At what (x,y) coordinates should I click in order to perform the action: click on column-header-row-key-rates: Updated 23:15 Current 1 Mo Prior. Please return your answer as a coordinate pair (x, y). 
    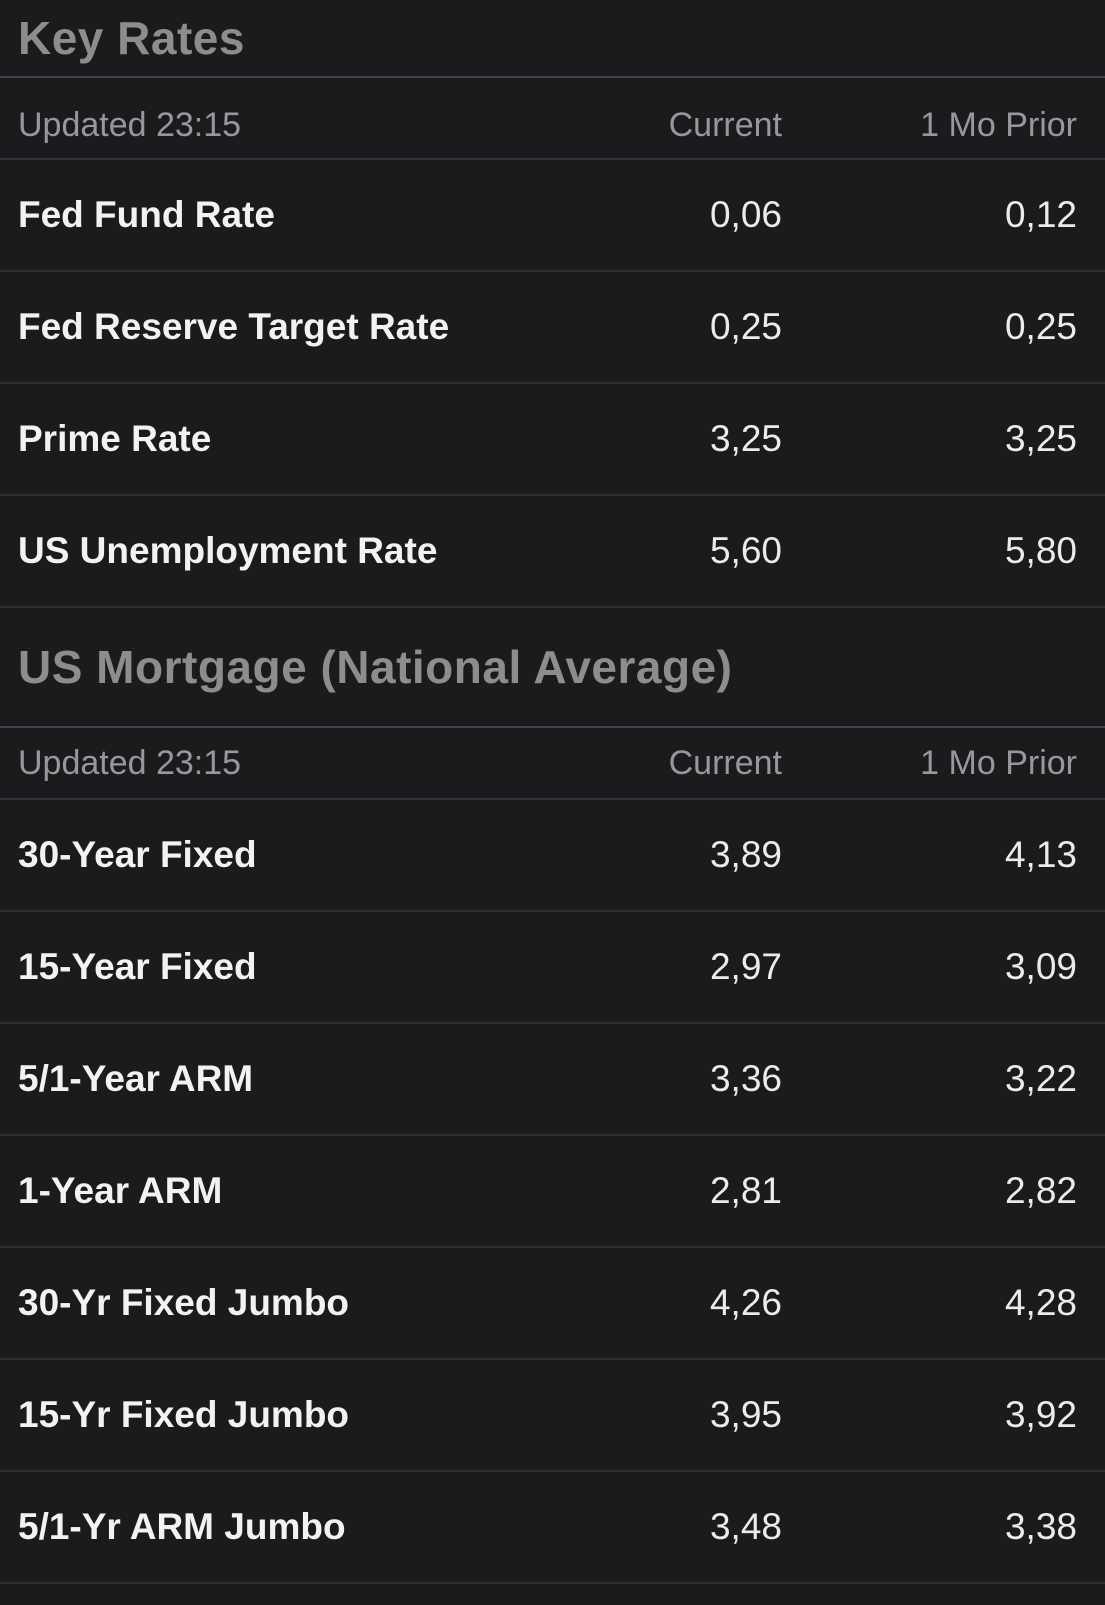
    Looking at the image, I should click on (552, 119).